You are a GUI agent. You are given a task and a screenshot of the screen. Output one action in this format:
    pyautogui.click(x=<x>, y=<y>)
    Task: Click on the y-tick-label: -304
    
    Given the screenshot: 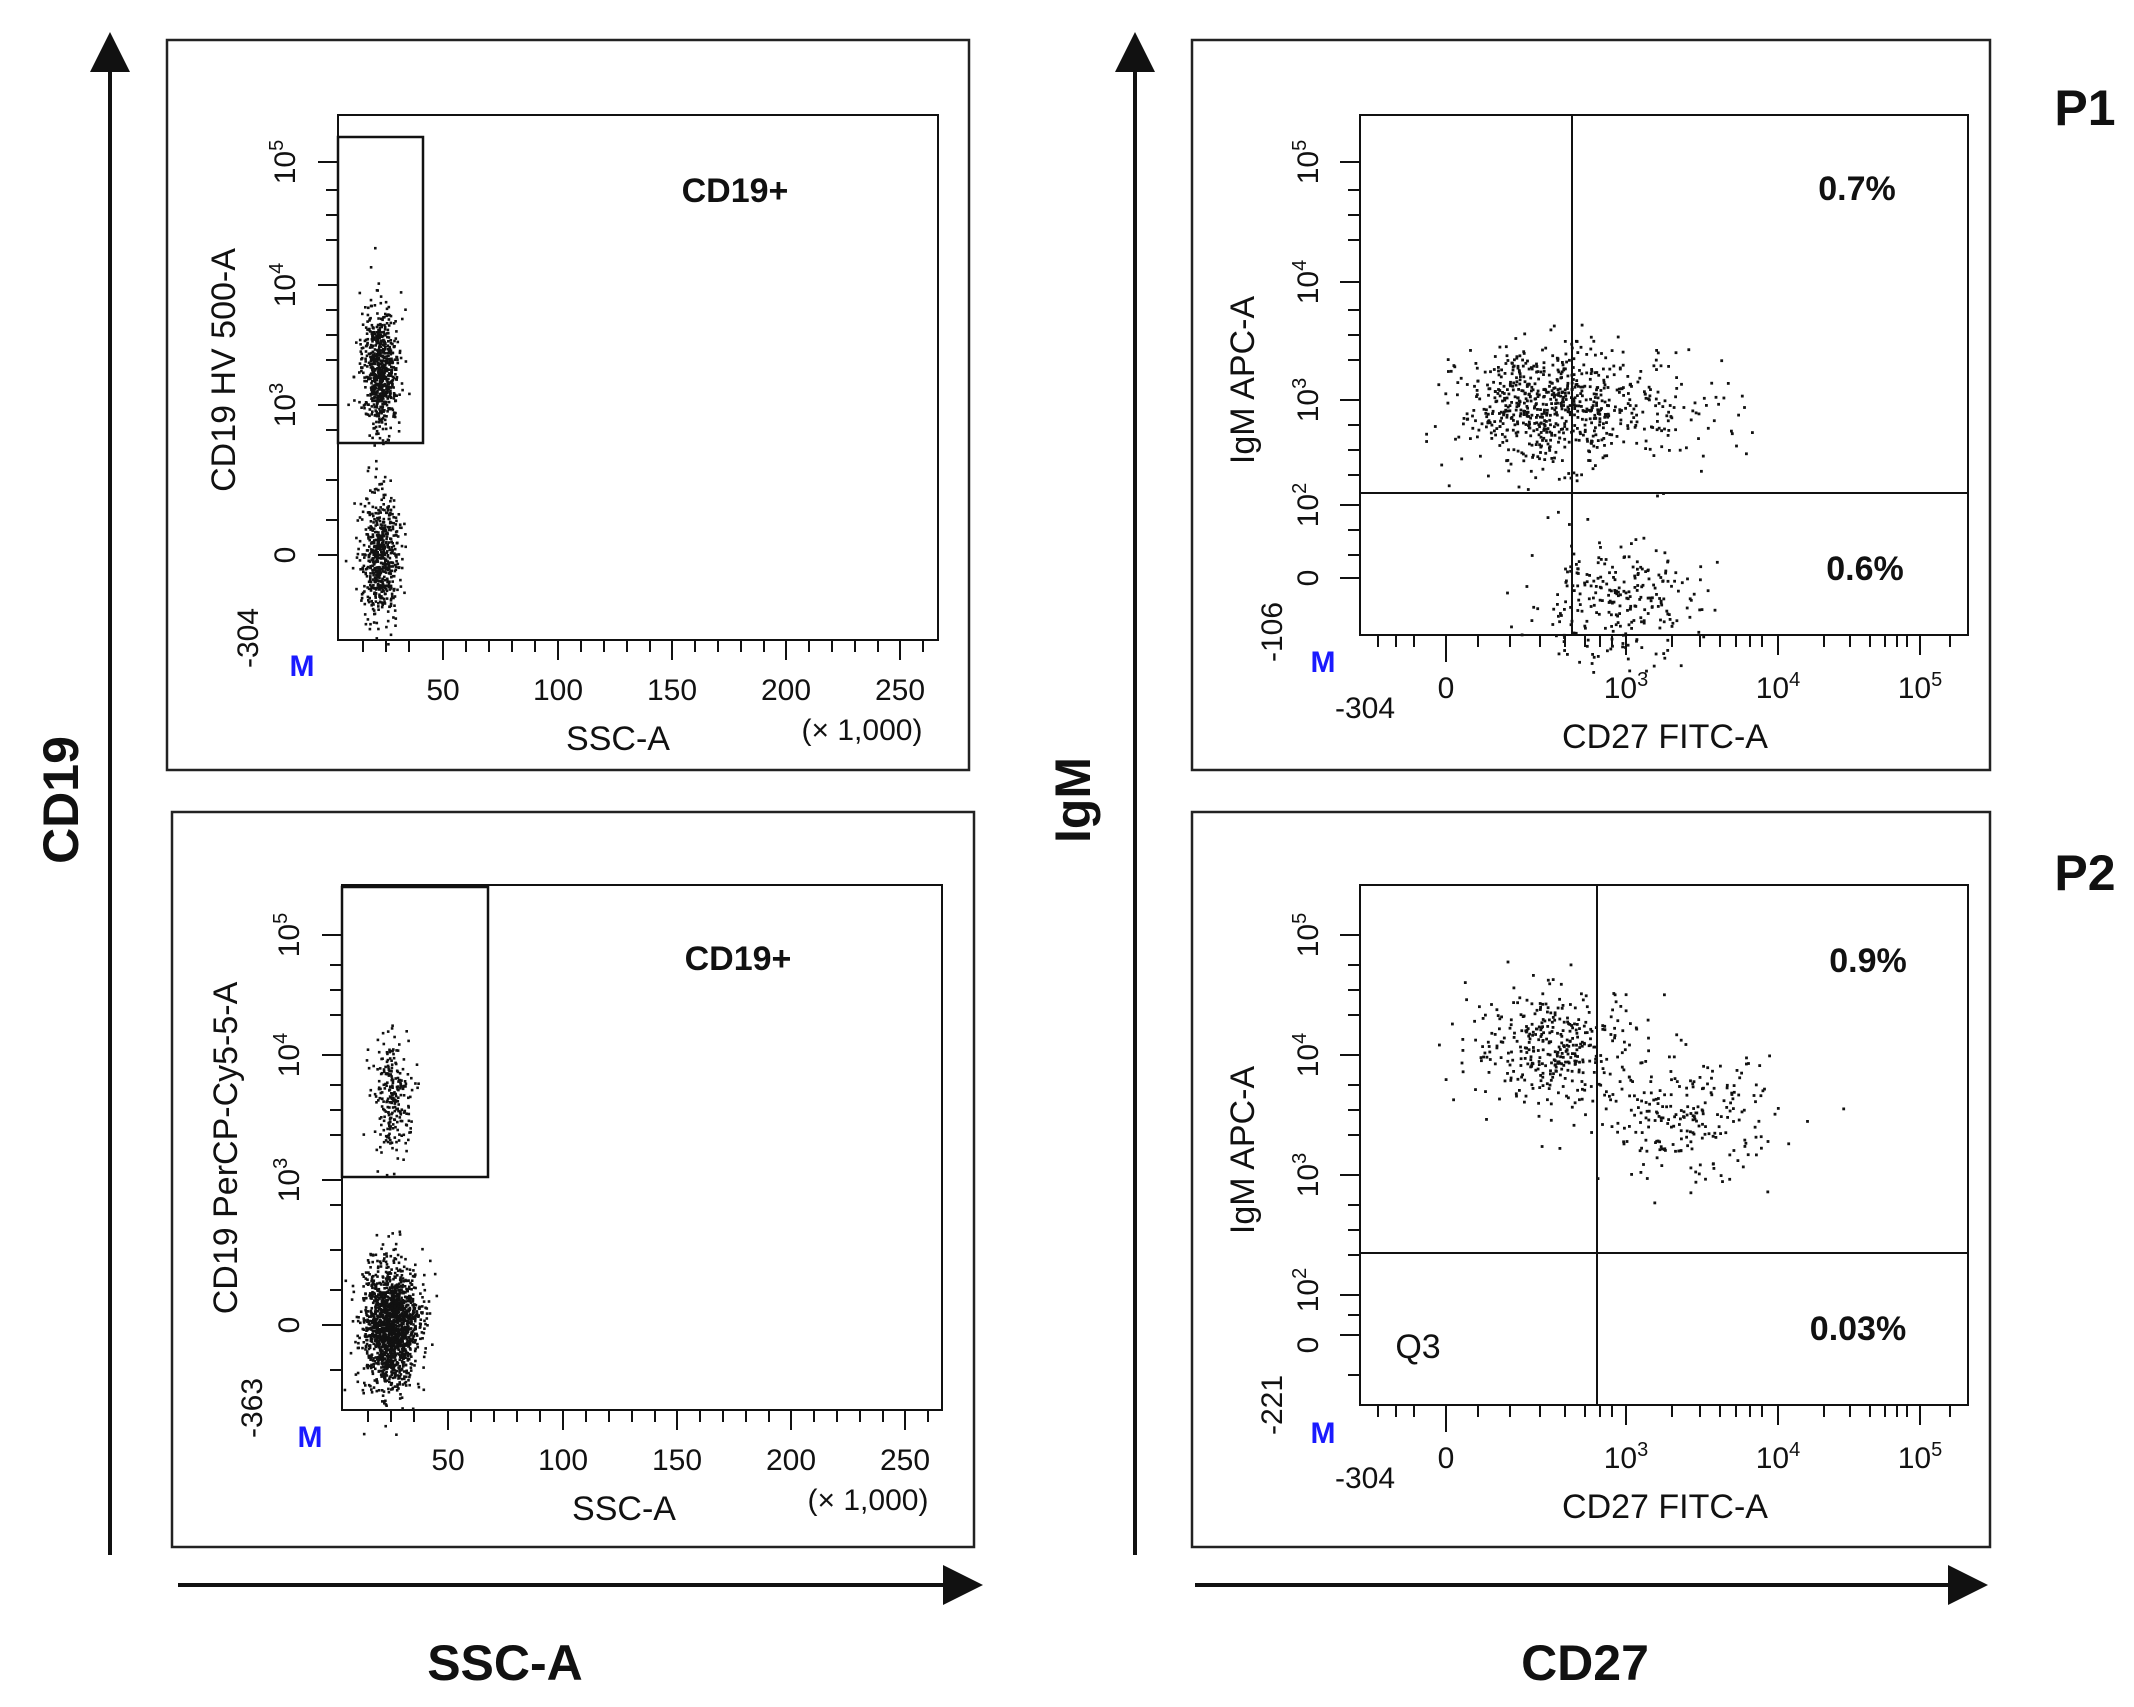 What is the action you would take?
    pyautogui.click(x=248, y=638)
    